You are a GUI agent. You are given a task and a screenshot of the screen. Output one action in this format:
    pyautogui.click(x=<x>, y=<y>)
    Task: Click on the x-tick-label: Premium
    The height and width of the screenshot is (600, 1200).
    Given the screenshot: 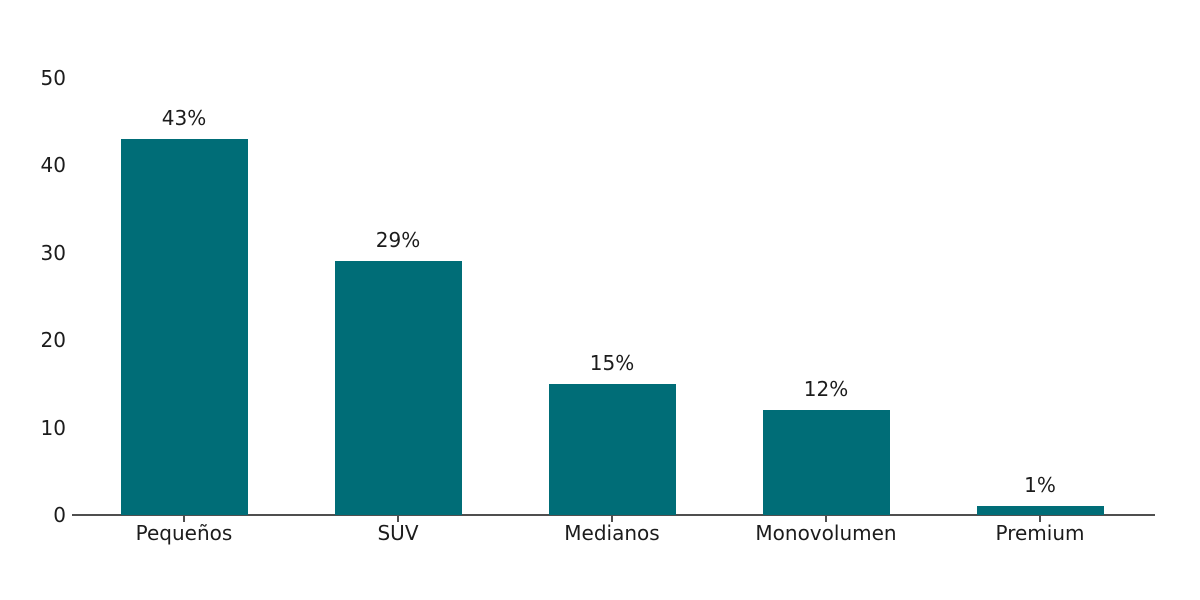 What is the action you would take?
    pyautogui.click(x=1040, y=533)
    